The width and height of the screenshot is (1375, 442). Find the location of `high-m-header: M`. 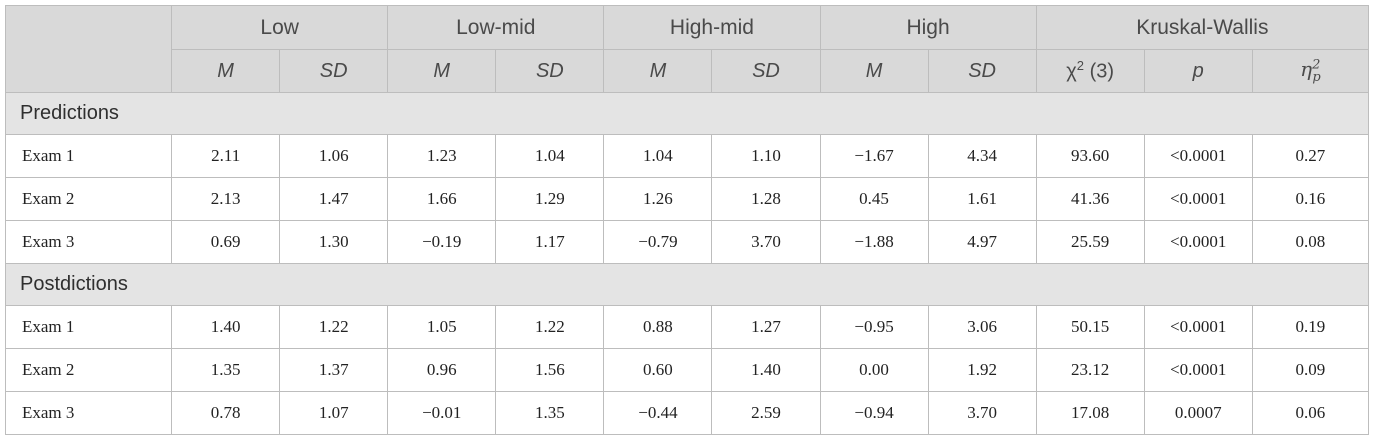

high-m-header: M is located at coordinates (874, 71).